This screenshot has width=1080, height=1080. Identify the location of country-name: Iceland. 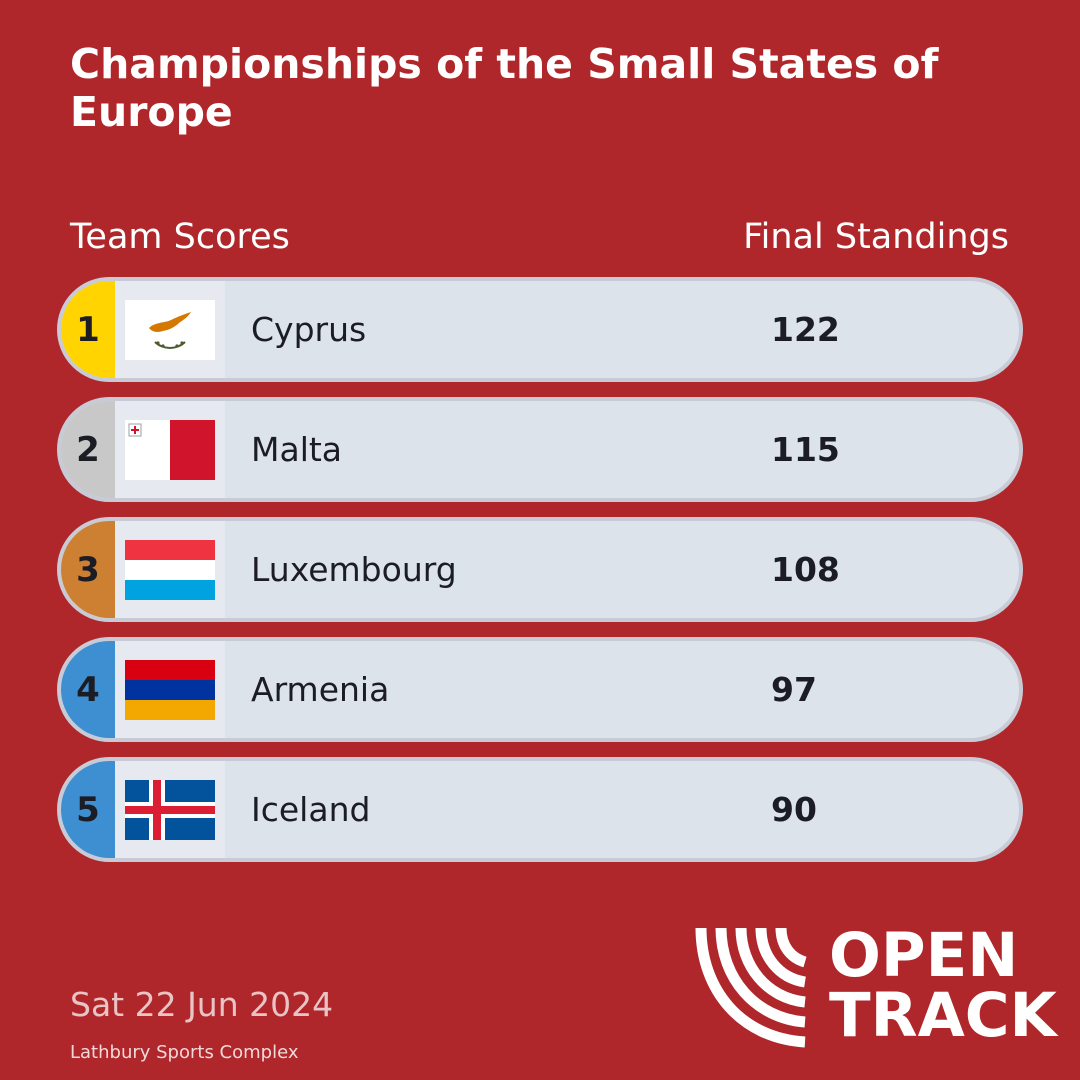
(311, 809).